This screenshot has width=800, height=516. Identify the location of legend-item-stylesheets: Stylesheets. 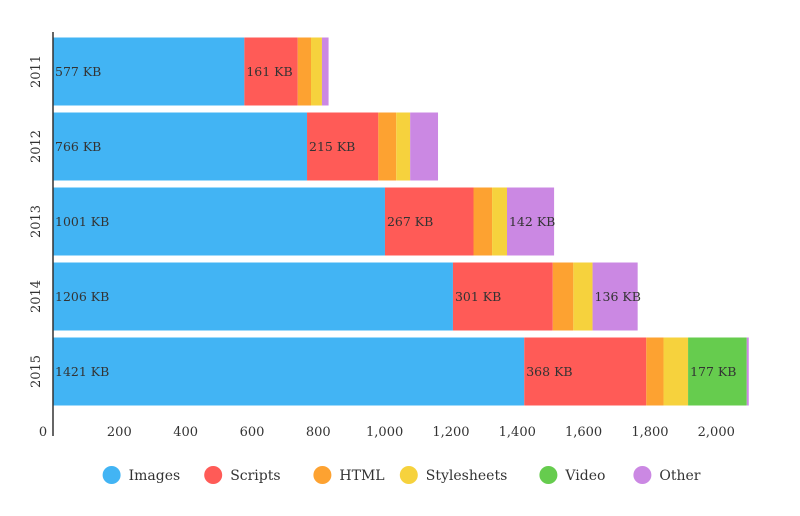
(453, 475).